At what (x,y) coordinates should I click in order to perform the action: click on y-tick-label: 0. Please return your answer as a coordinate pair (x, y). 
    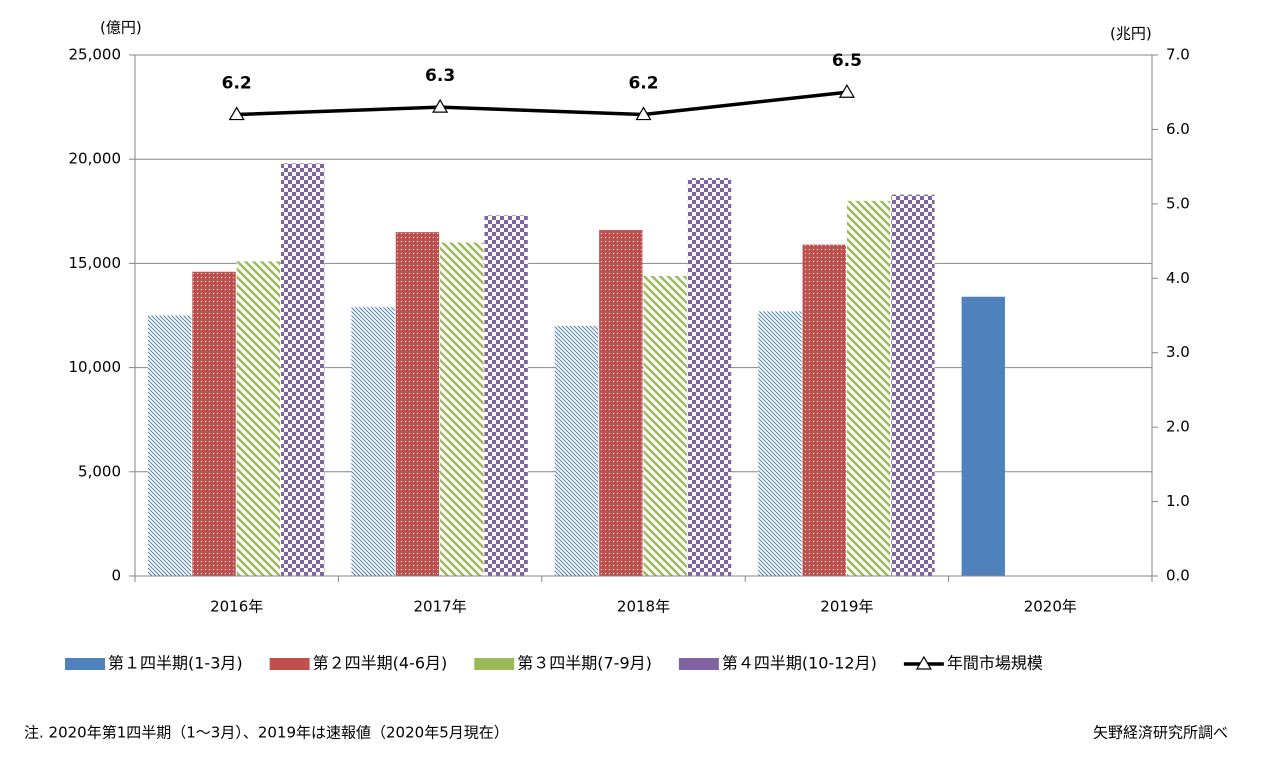
    Looking at the image, I should click on (116, 576).